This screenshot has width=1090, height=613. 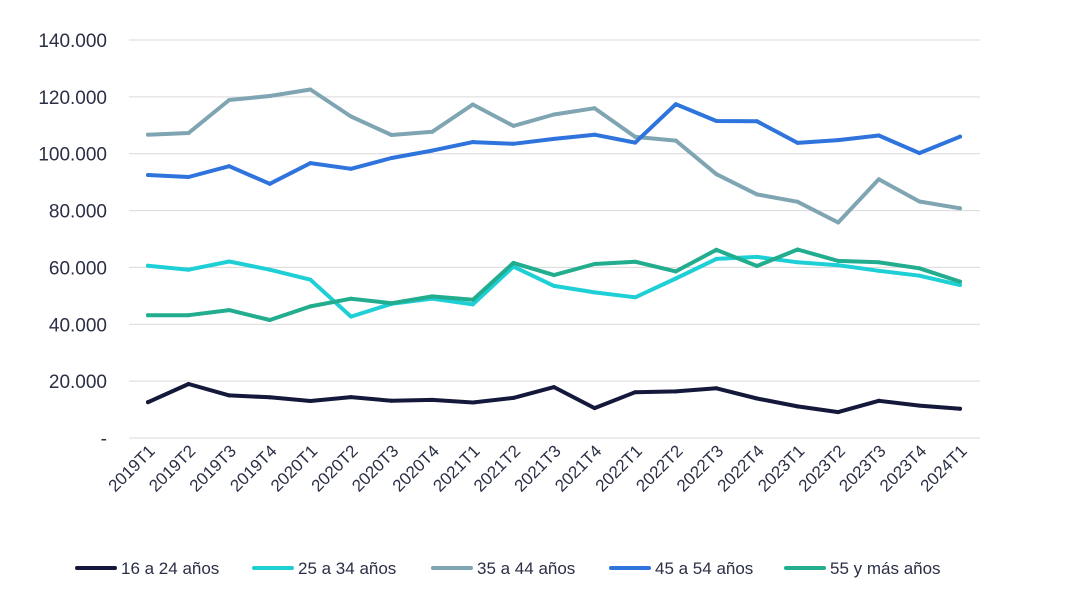 I want to click on legend-item: 35 a 44 años, so click(x=503, y=568).